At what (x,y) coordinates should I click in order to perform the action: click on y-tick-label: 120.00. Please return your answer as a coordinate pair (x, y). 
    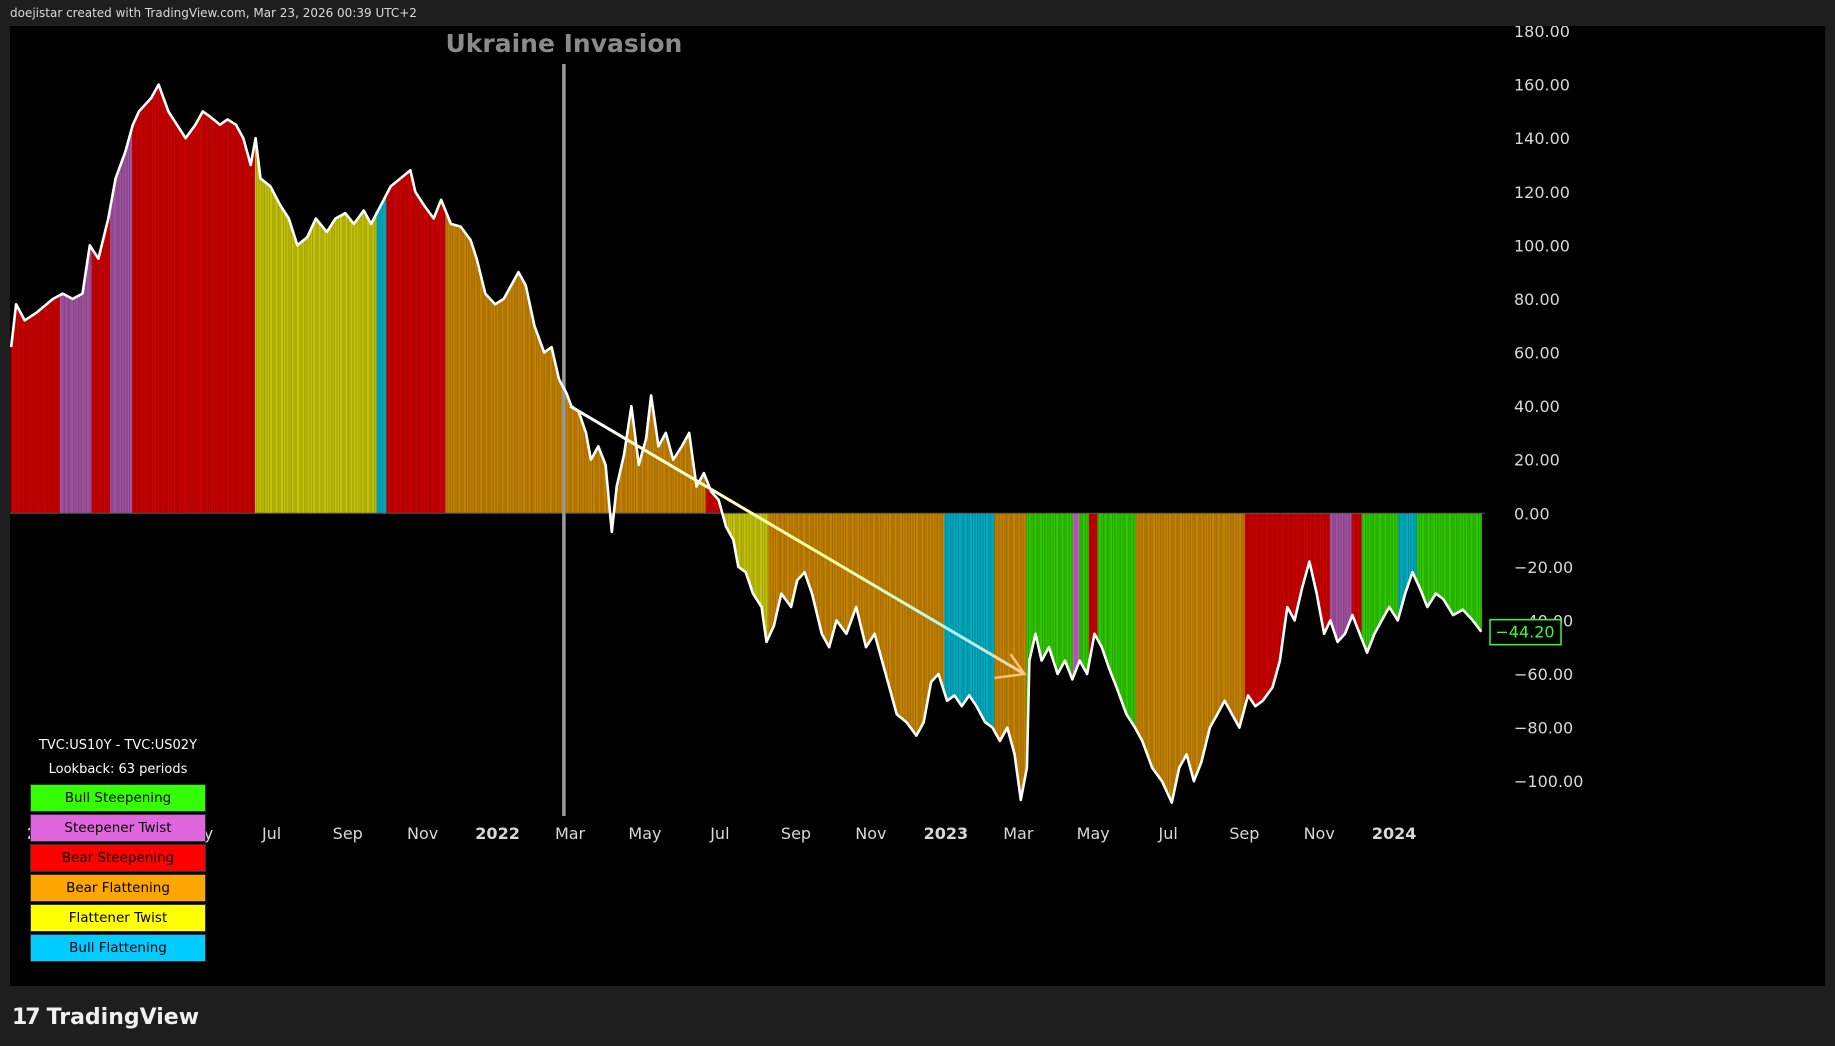
    Looking at the image, I should click on (1542, 192).